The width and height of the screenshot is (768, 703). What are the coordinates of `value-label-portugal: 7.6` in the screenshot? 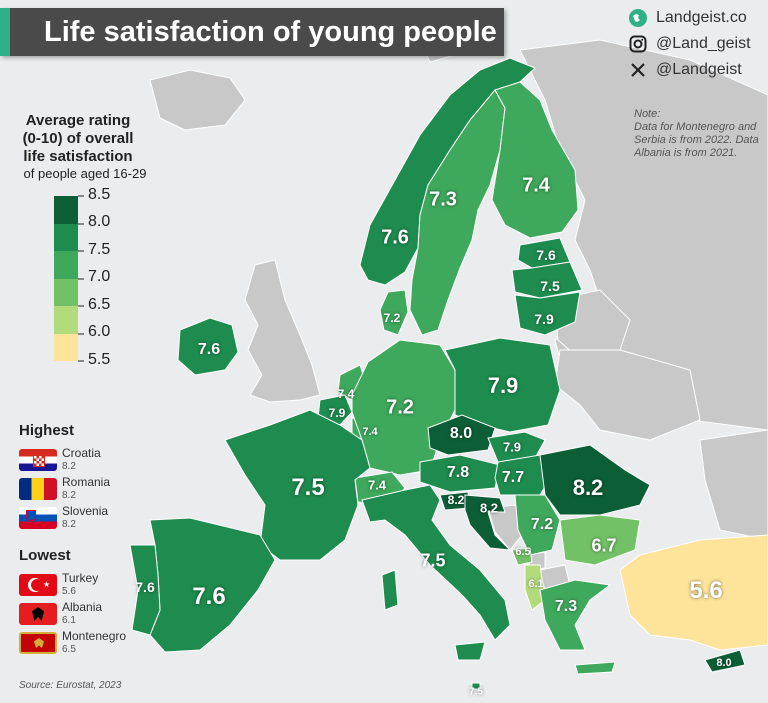 It's located at (145, 587).